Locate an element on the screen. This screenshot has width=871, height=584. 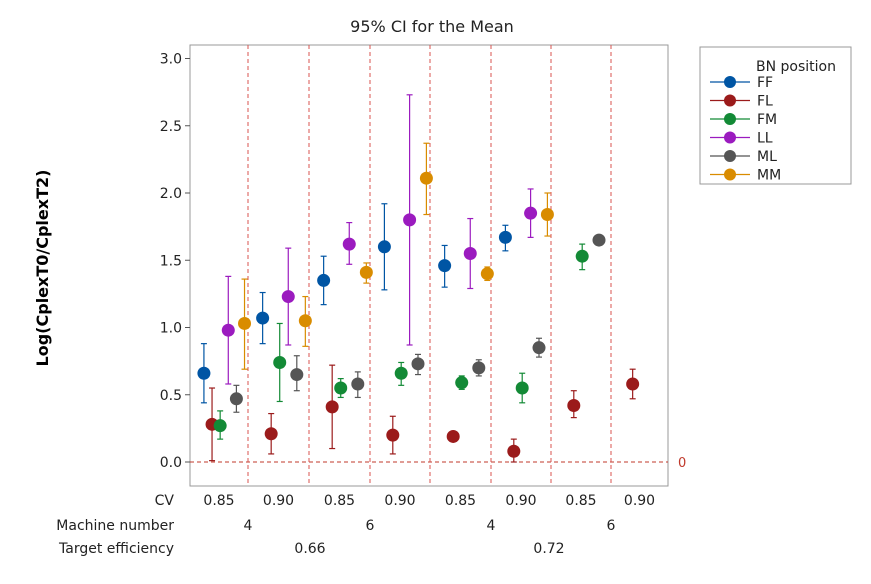
y-tick-label: 2.5 is located at coordinates (171, 127).